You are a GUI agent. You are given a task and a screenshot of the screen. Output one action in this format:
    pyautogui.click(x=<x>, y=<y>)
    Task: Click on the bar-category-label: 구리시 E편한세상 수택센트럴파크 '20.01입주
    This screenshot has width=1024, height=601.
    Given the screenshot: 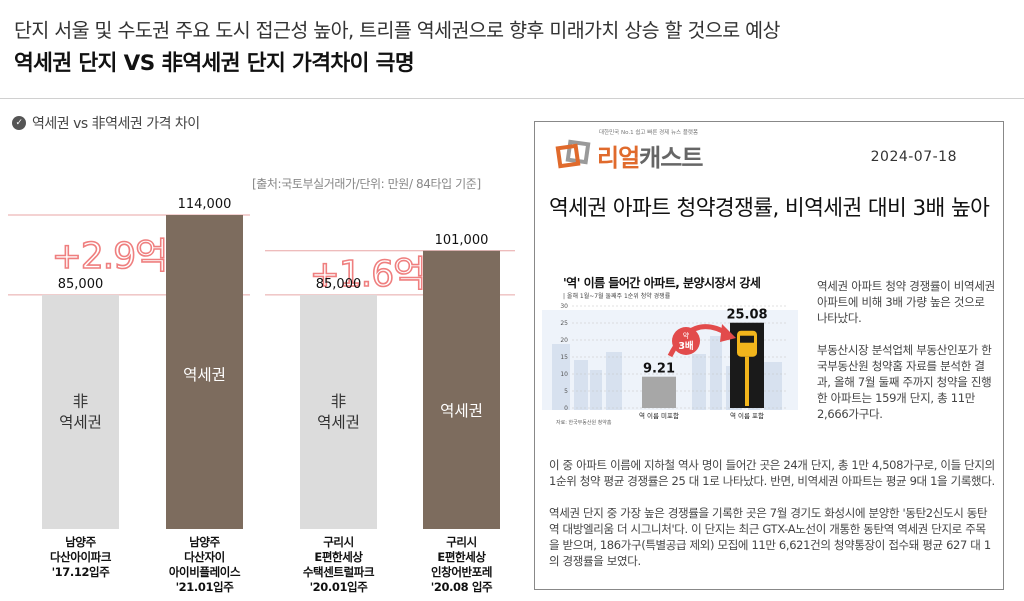 What is the action you would take?
    pyautogui.click(x=339, y=565)
    